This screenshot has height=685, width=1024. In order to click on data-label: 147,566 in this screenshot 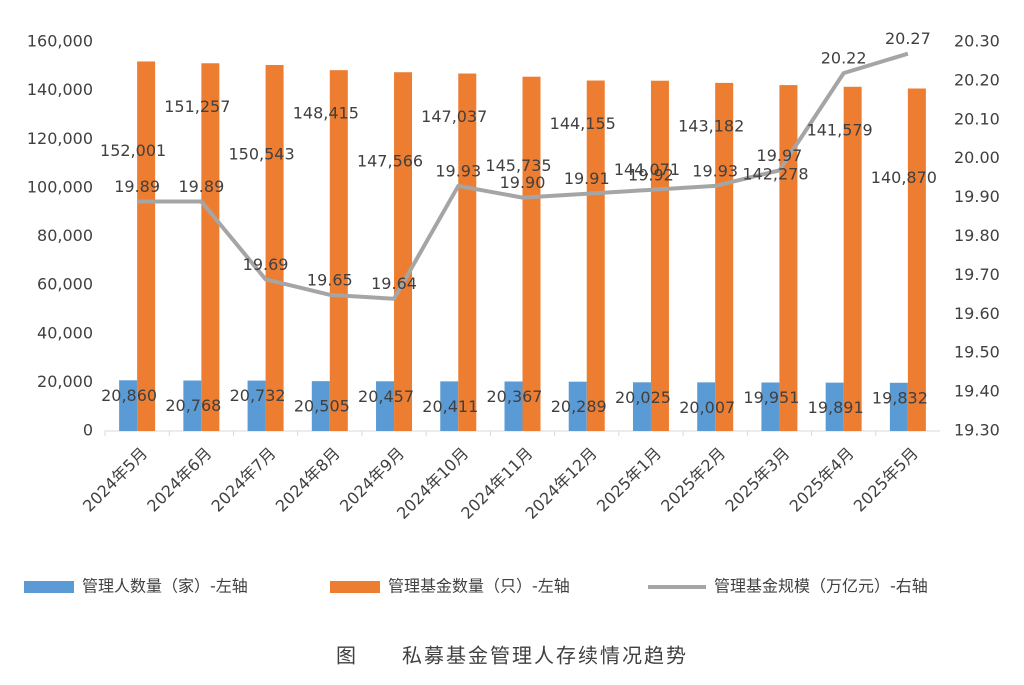, I will do `click(390, 161)`.